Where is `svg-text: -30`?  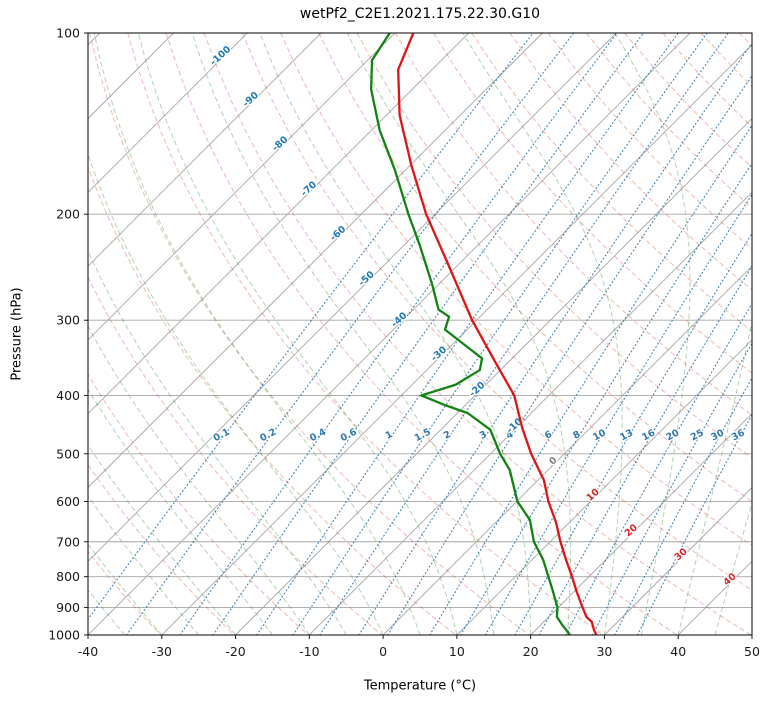
svg-text: -30 is located at coordinates (162, 651).